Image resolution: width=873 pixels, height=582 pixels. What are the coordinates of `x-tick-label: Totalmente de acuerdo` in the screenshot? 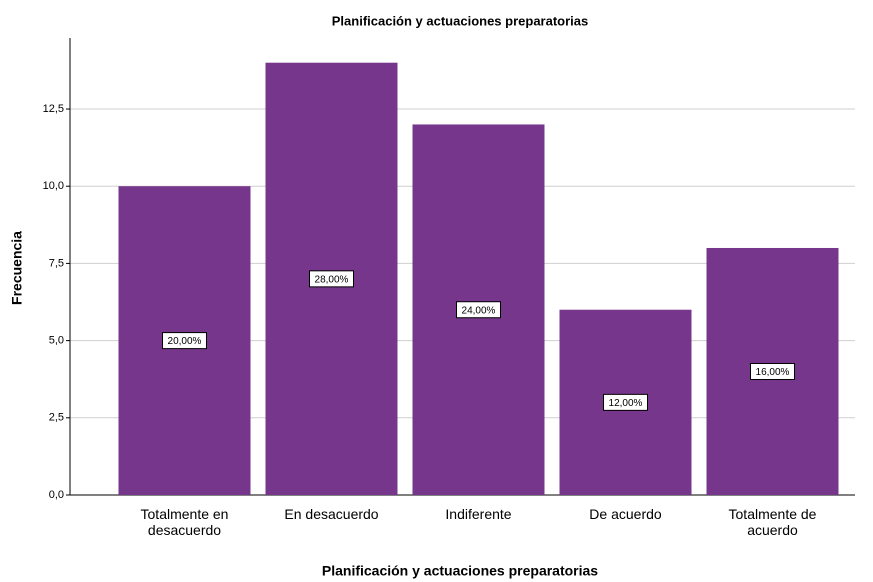 It's located at (772, 522).